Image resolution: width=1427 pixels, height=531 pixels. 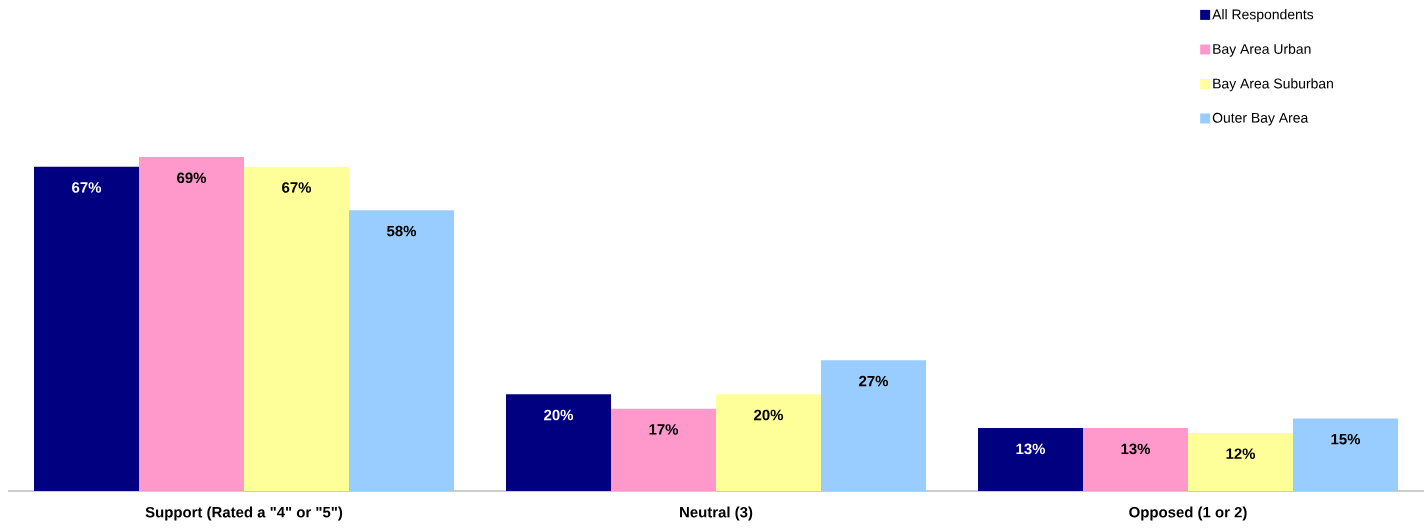 I want to click on legend-label: Outer Bay Area, so click(x=1260, y=119).